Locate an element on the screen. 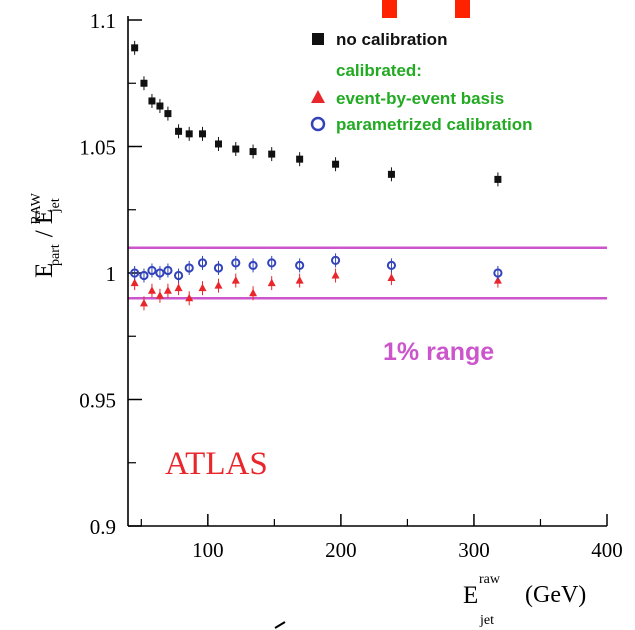  x-axis-label-sup: raw is located at coordinates (490, 579).